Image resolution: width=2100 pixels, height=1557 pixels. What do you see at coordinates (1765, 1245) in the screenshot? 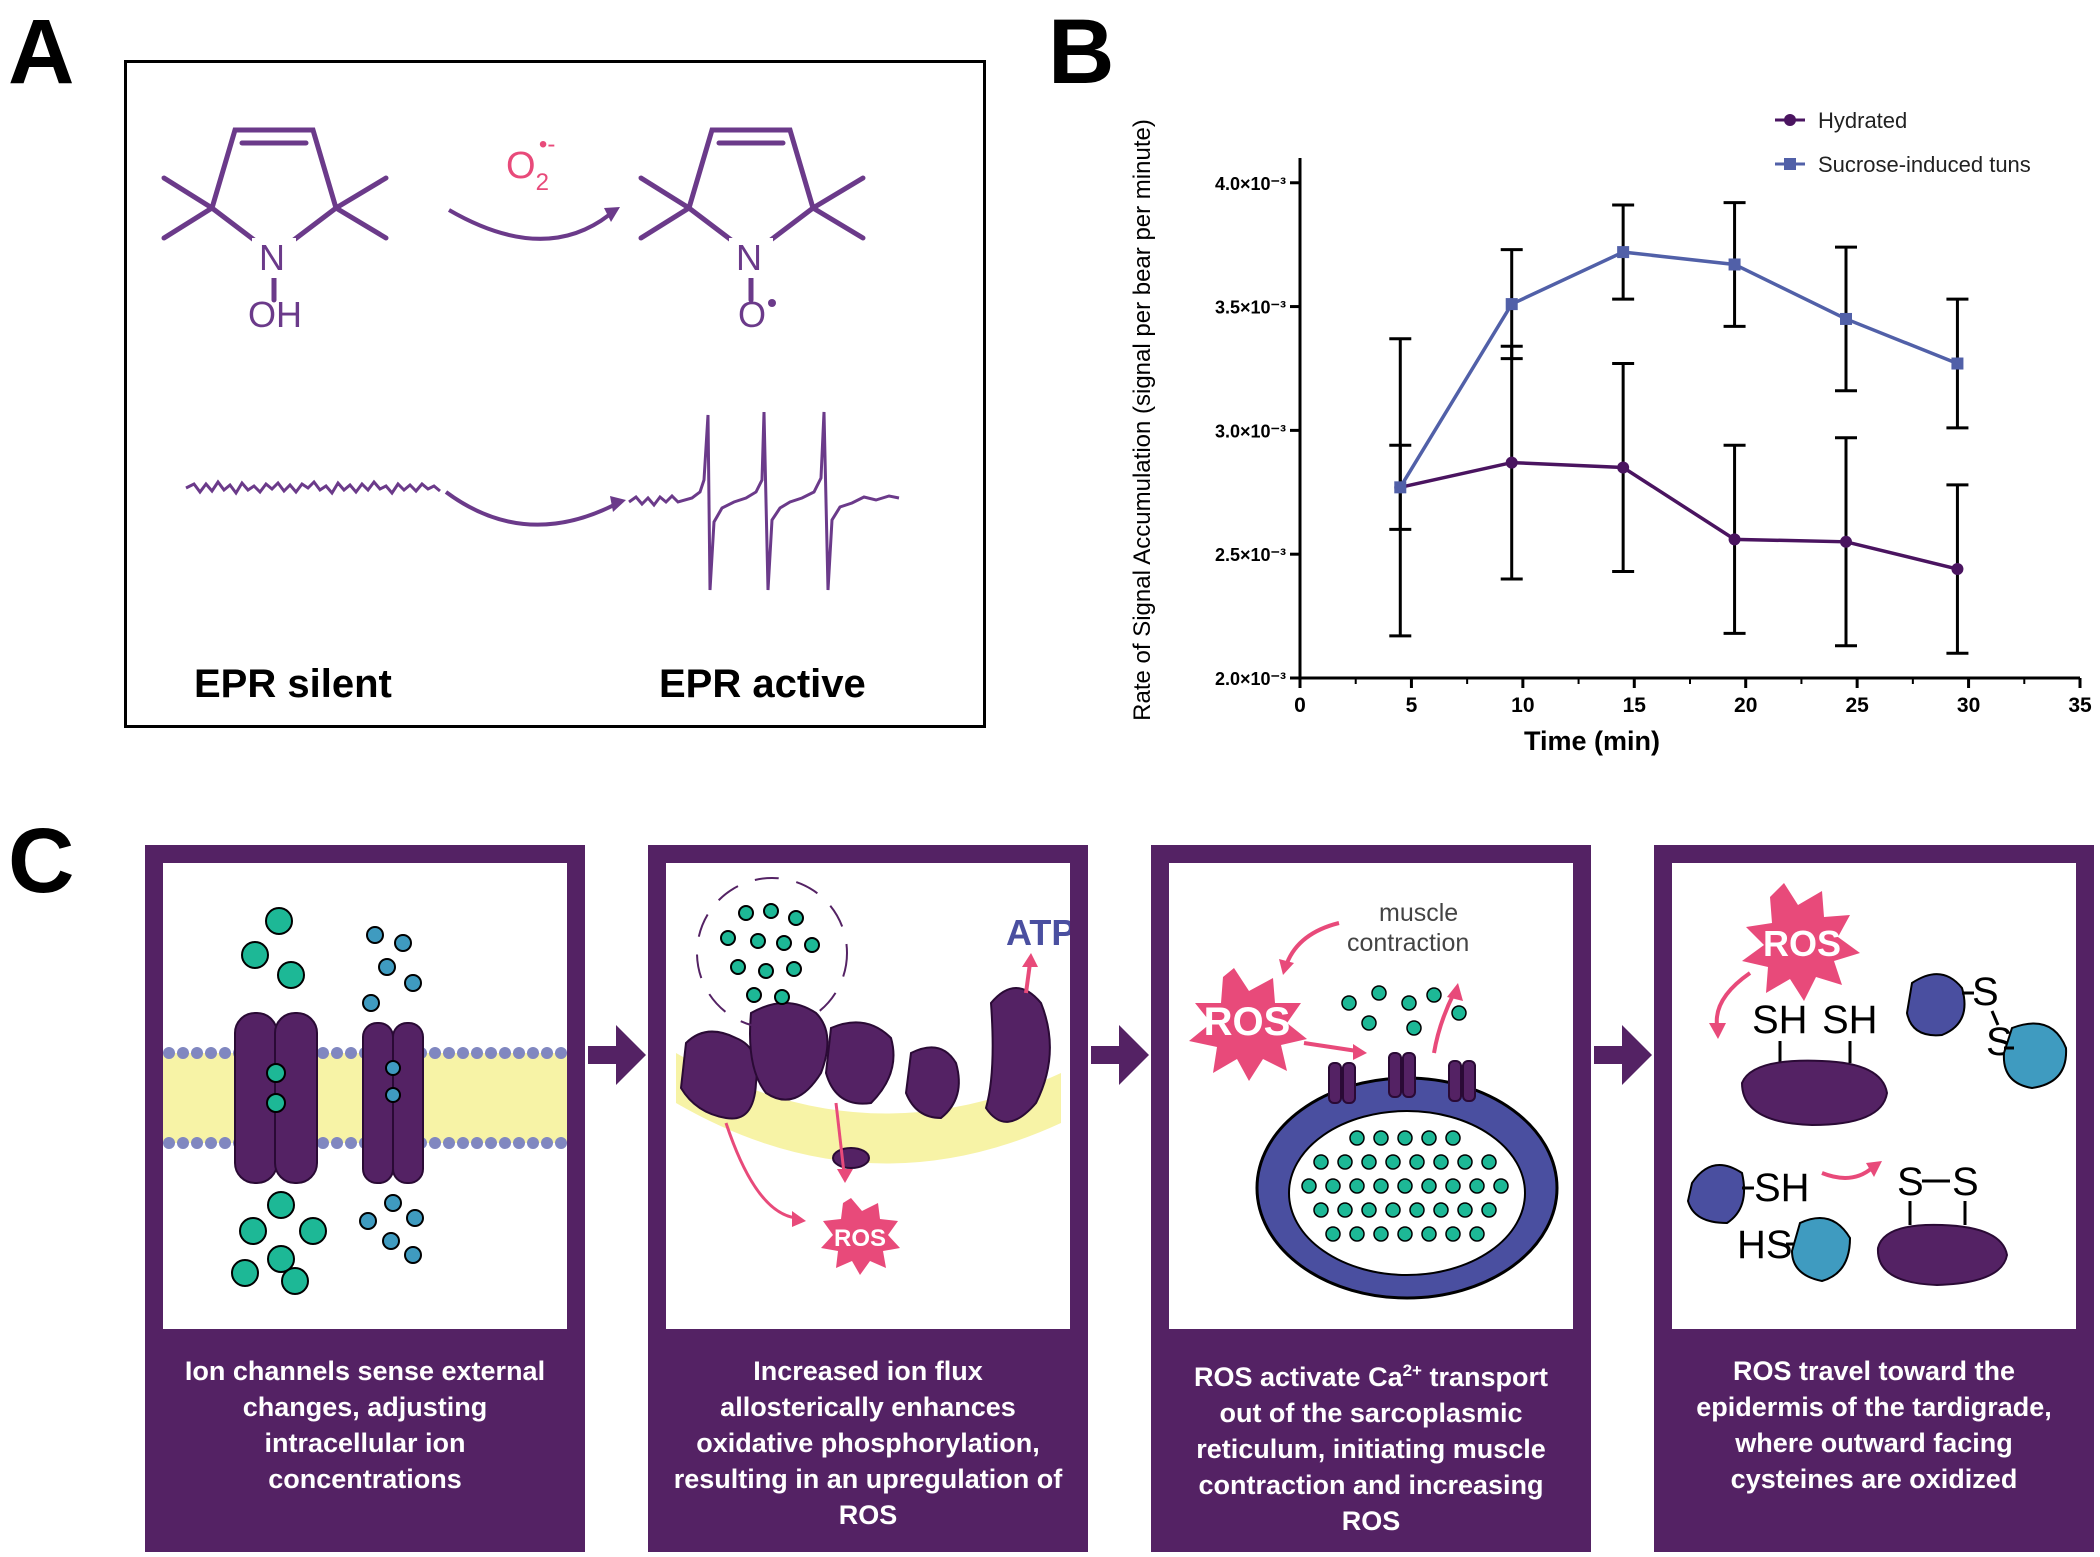
I see `hs-label: HS` at bounding box center [1765, 1245].